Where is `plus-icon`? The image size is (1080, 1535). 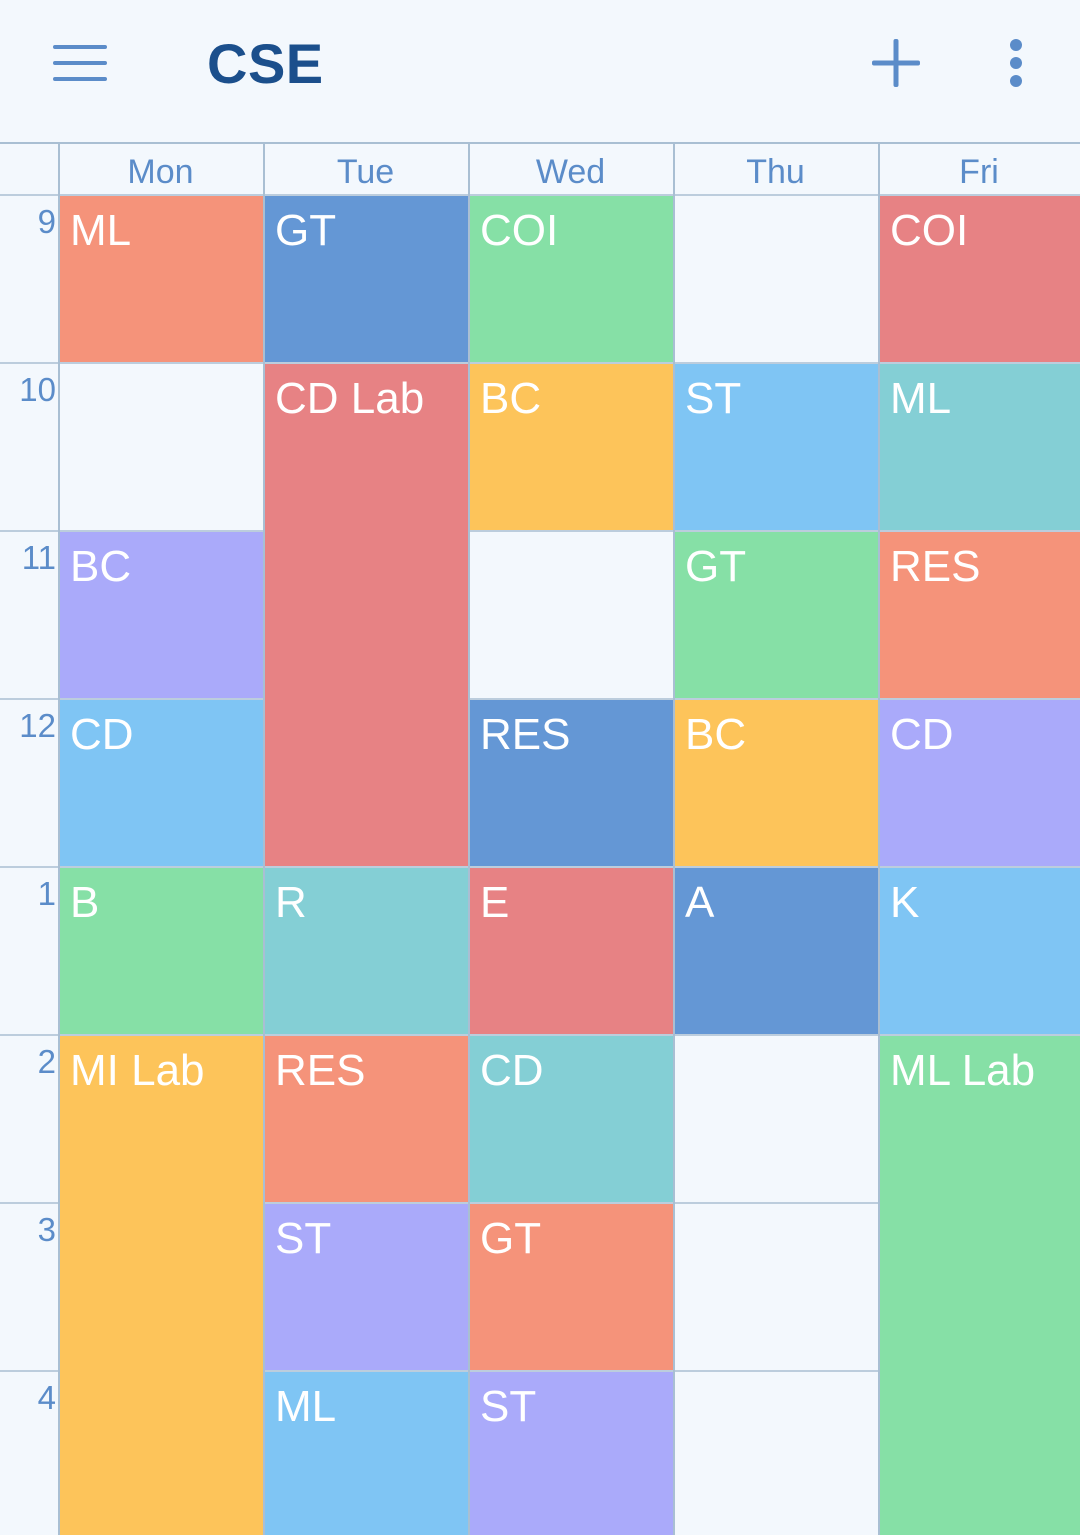 plus-icon is located at coordinates (896, 63).